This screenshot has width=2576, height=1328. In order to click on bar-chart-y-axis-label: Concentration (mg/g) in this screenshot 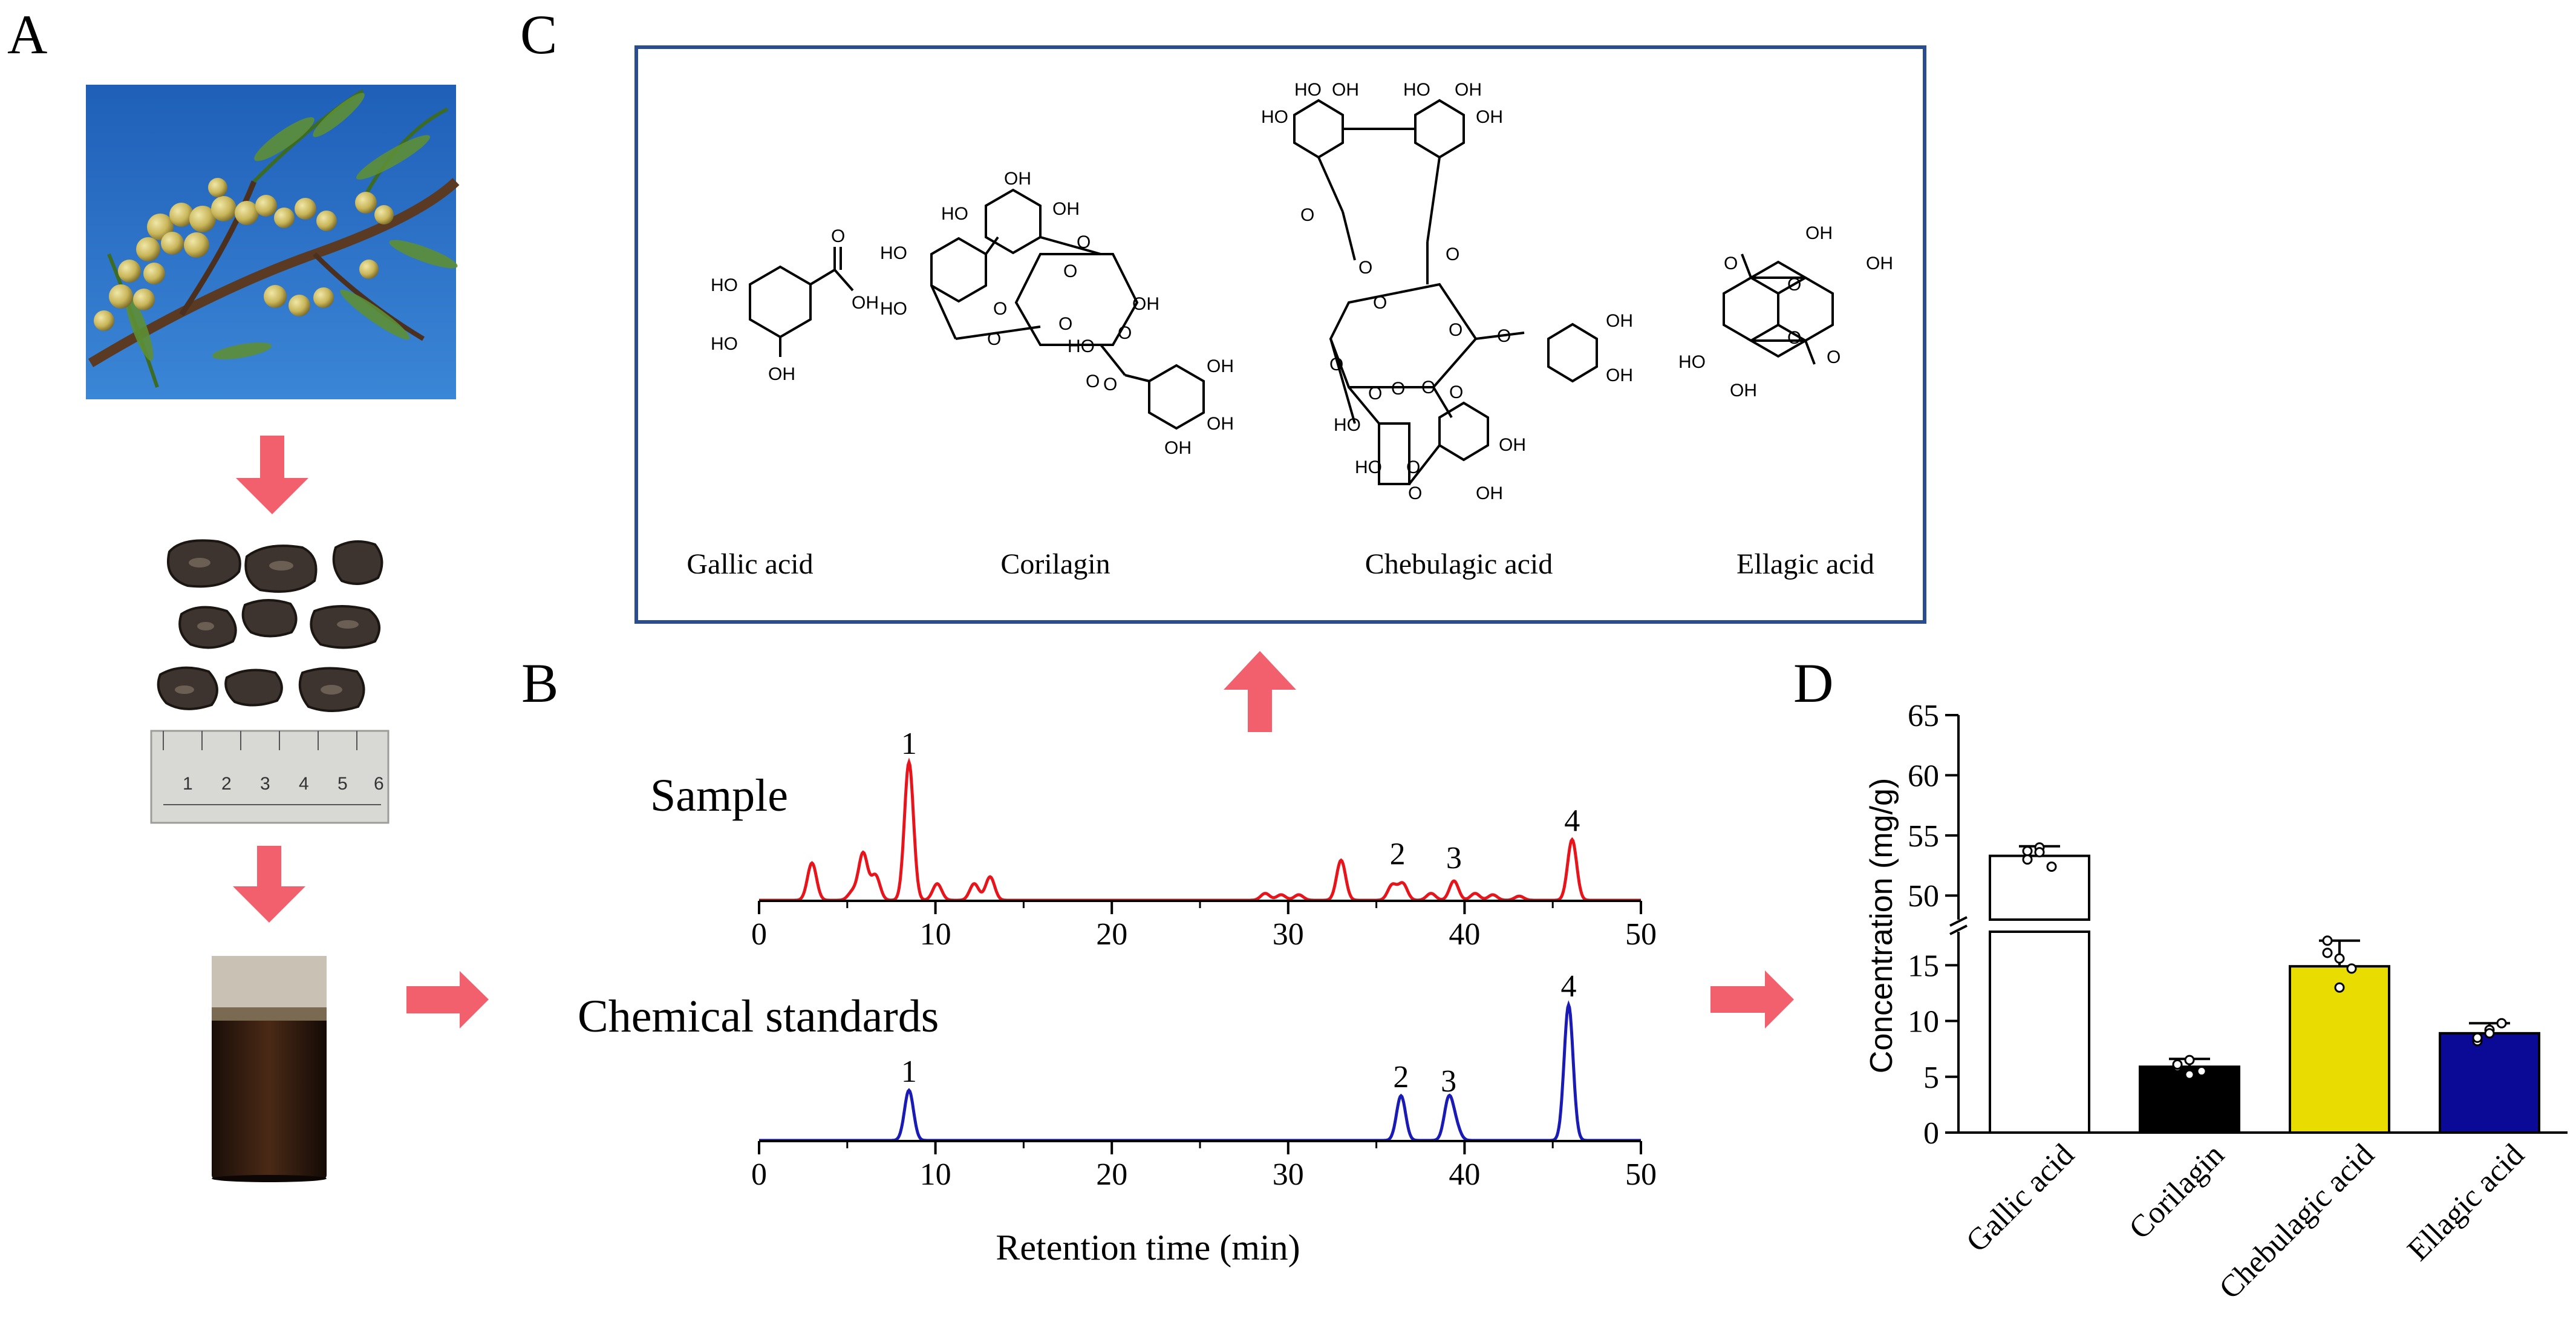, I will do `click(1881, 925)`.